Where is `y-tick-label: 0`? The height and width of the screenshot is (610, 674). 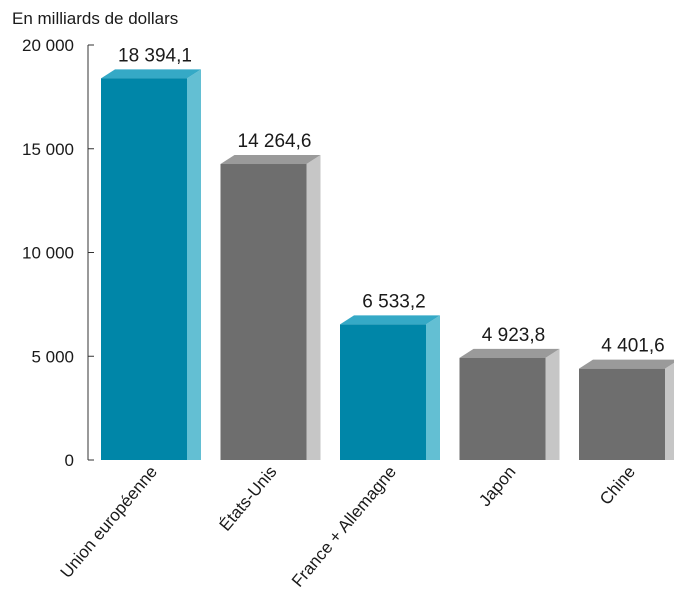
y-tick-label: 0 is located at coordinates (69, 460).